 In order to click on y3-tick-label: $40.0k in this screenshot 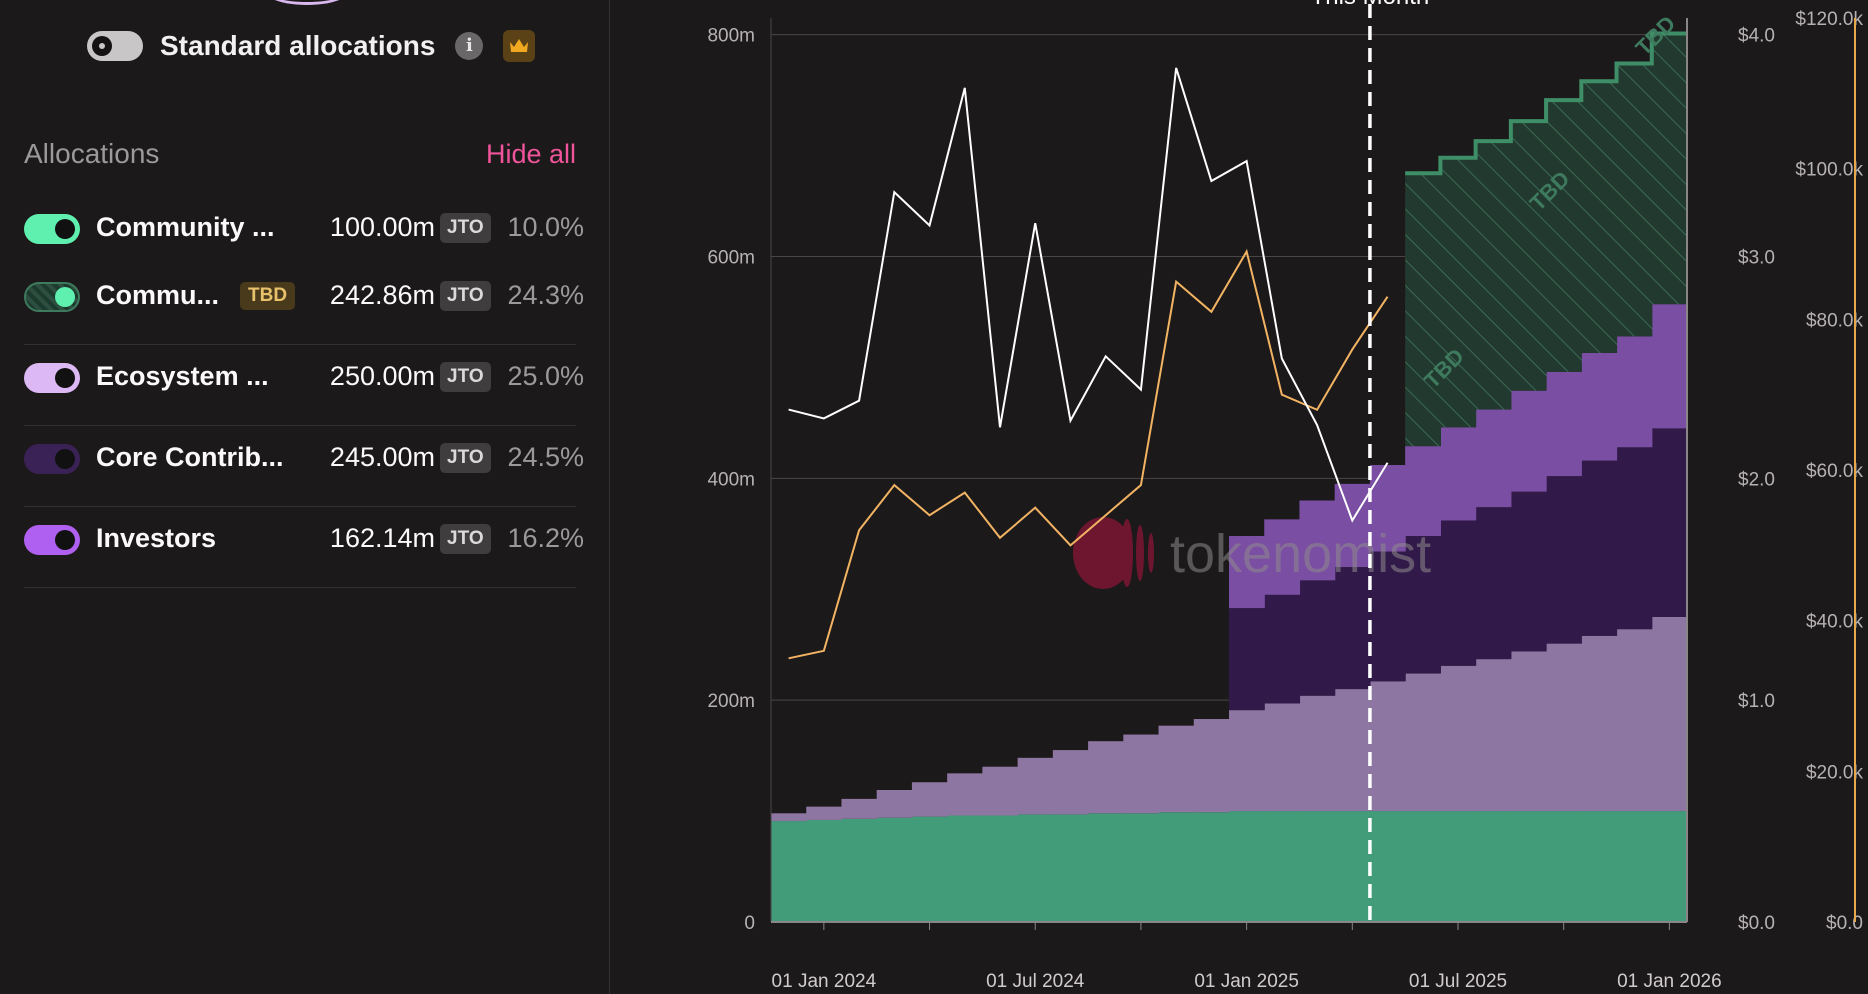, I will do `click(1835, 622)`.